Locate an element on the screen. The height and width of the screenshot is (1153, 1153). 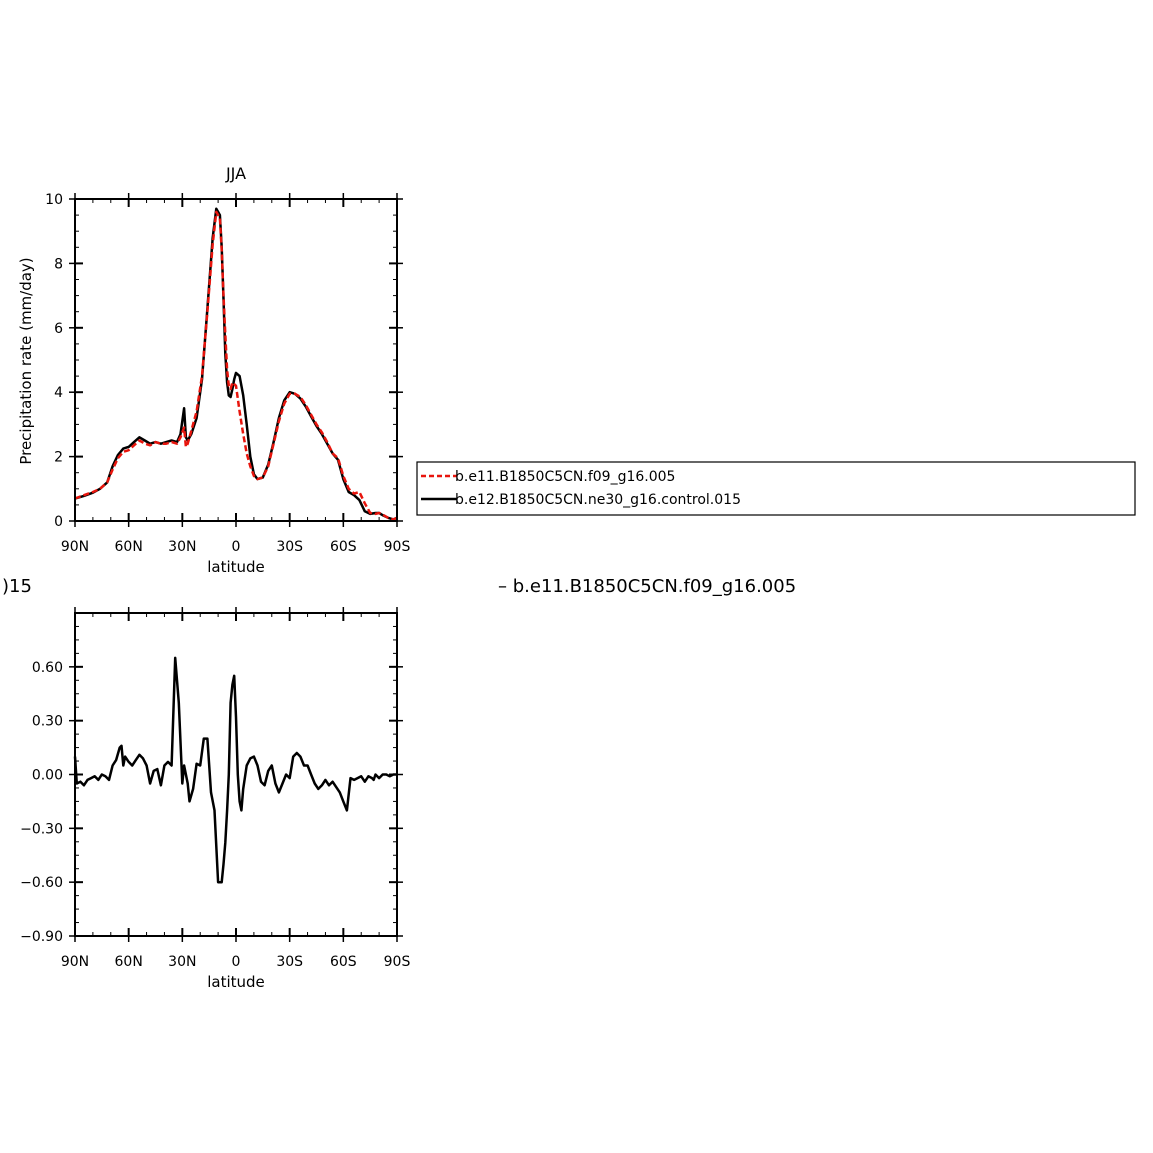
legend-label-series2: b.e12.B1850C5CN.ne30_g16.control.015 is located at coordinates (598, 500).